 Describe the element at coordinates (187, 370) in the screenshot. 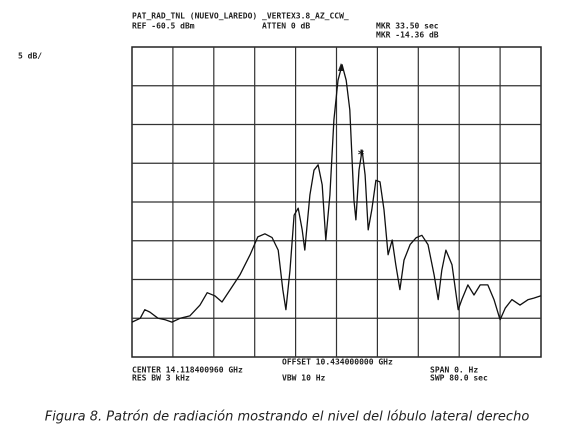

I see `annotation: CENTER 14.118400960 GHz` at that location.